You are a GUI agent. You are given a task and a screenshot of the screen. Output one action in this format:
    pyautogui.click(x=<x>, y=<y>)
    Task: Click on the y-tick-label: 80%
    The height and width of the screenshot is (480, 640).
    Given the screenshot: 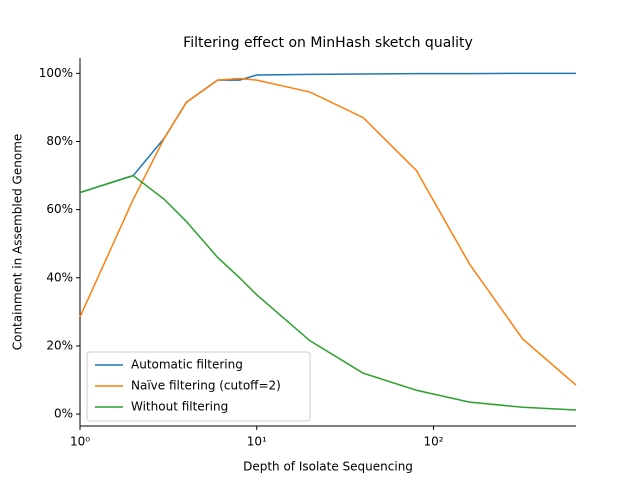 What is the action you would take?
    pyautogui.click(x=59, y=141)
    